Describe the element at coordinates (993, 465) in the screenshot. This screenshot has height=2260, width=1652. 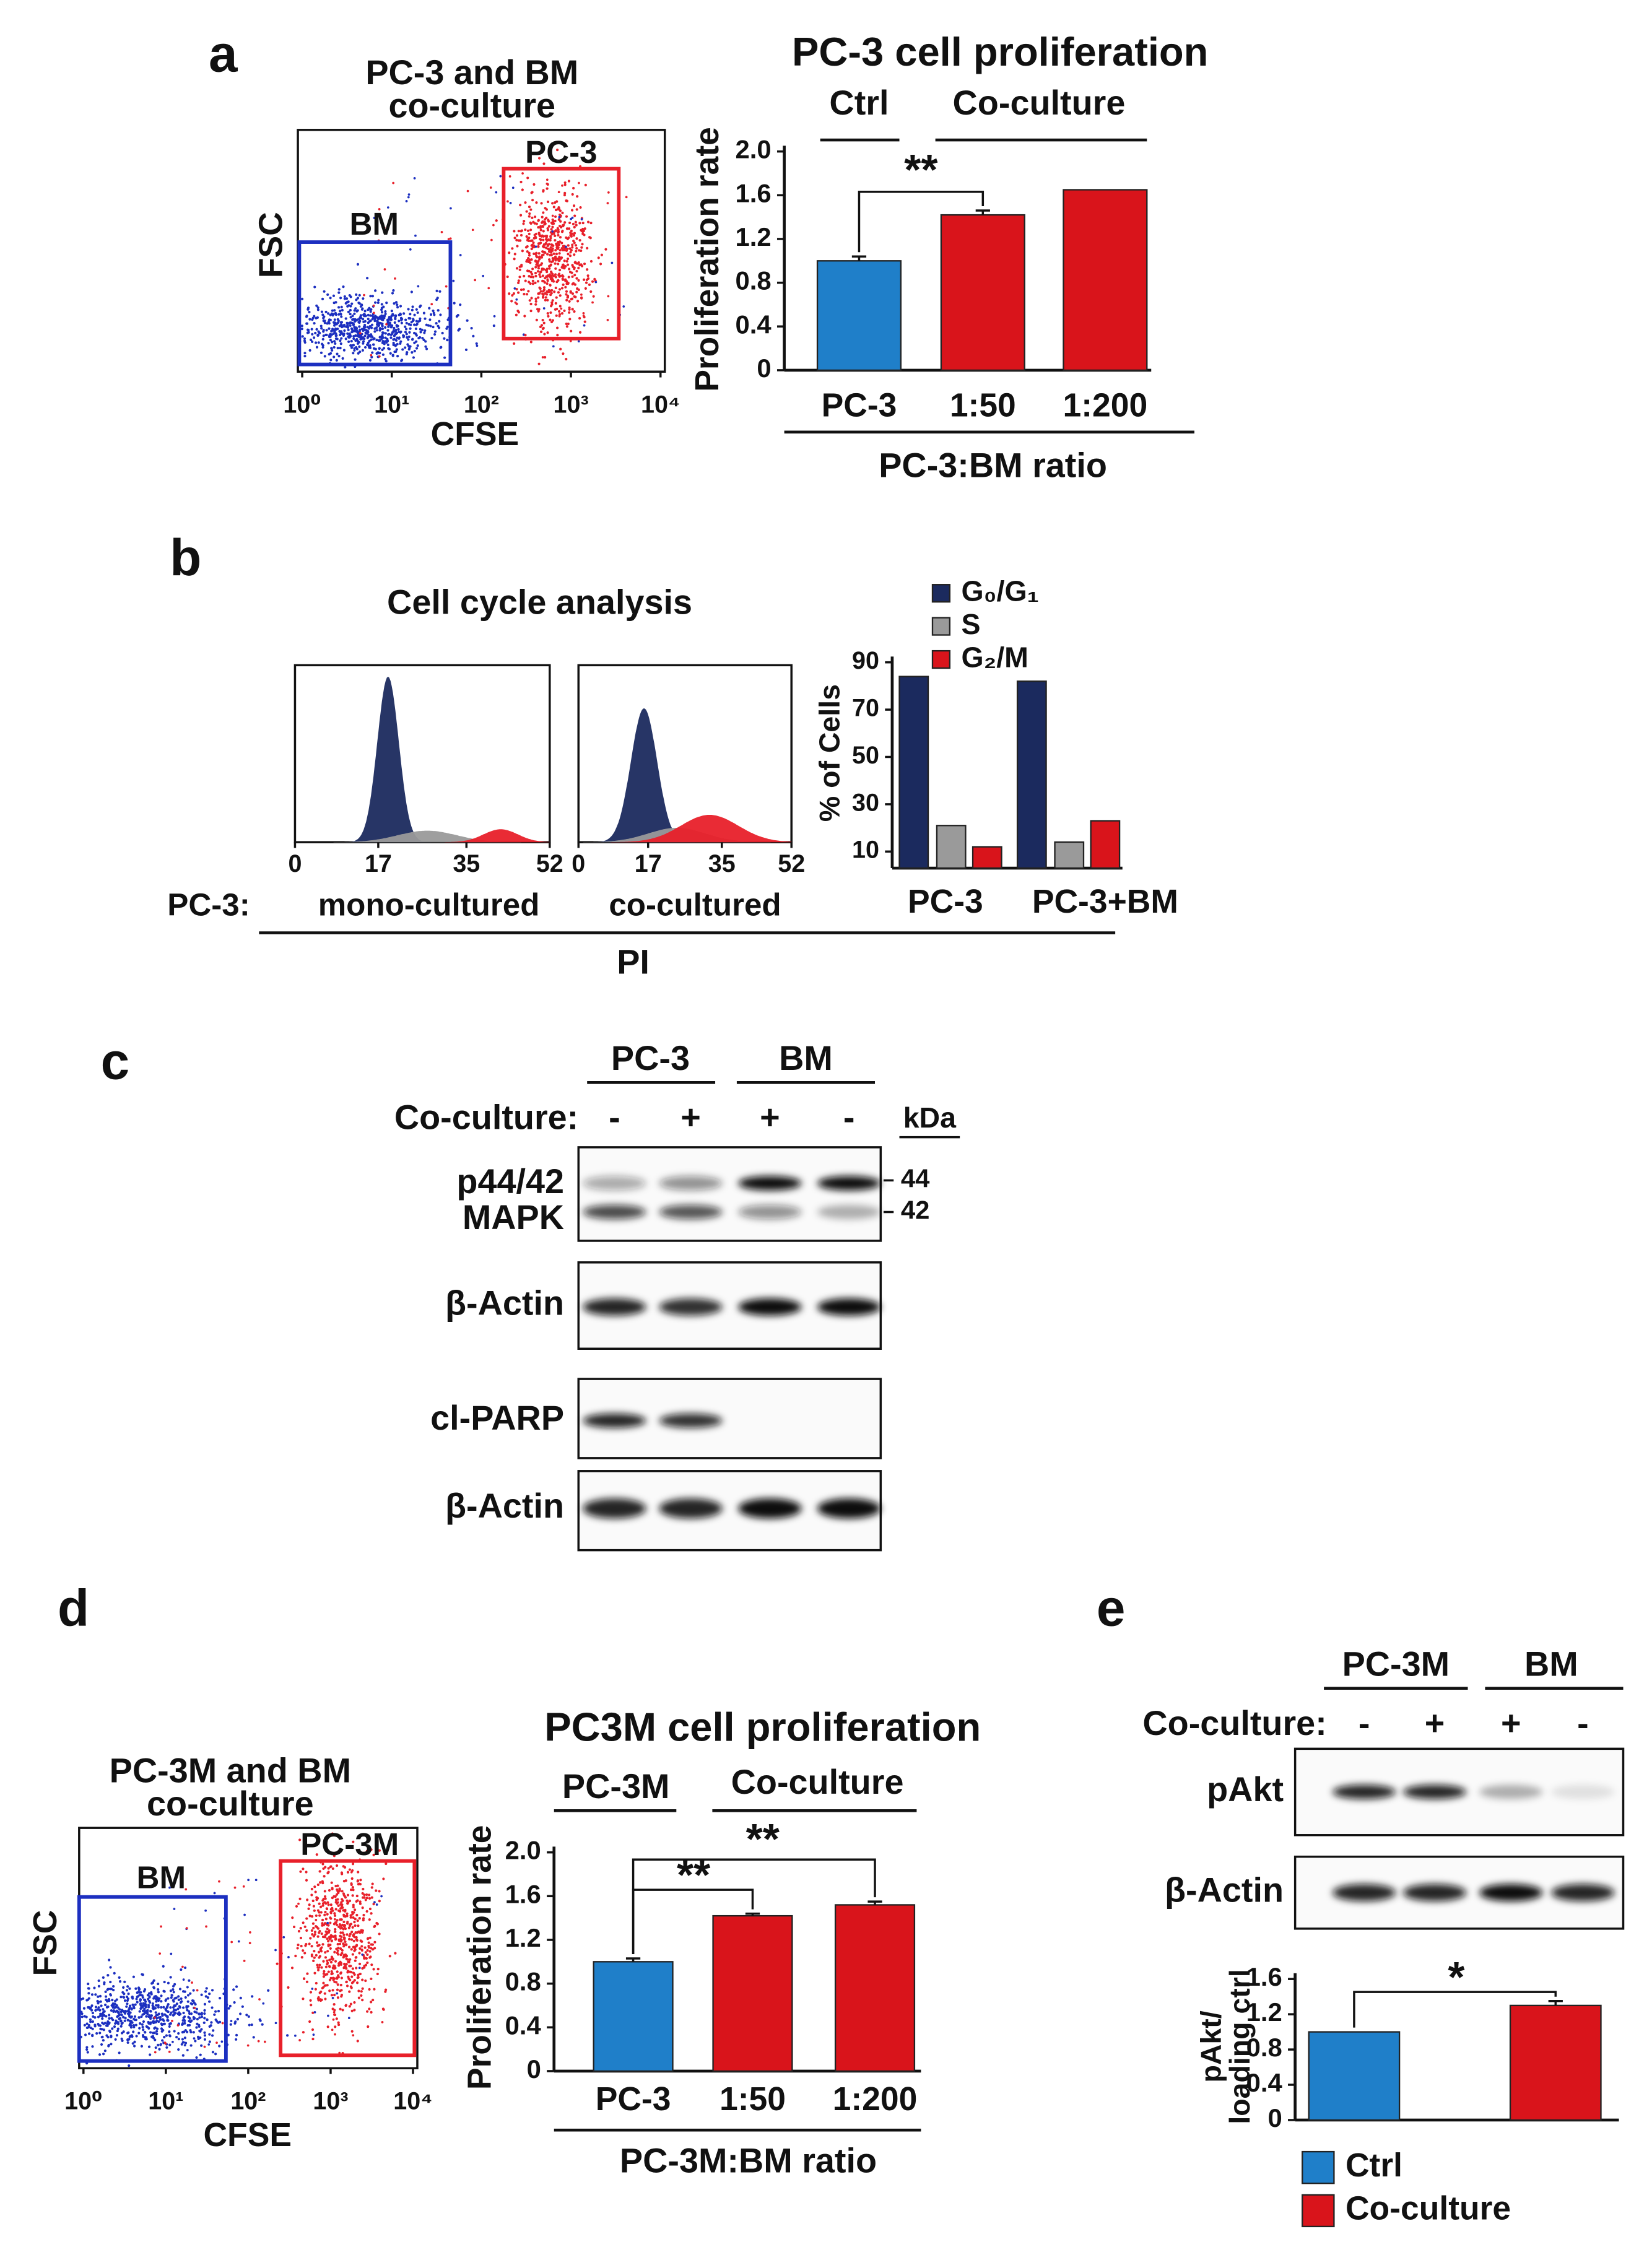
I see `x-axis-label: PC-3:BM ratio` at that location.